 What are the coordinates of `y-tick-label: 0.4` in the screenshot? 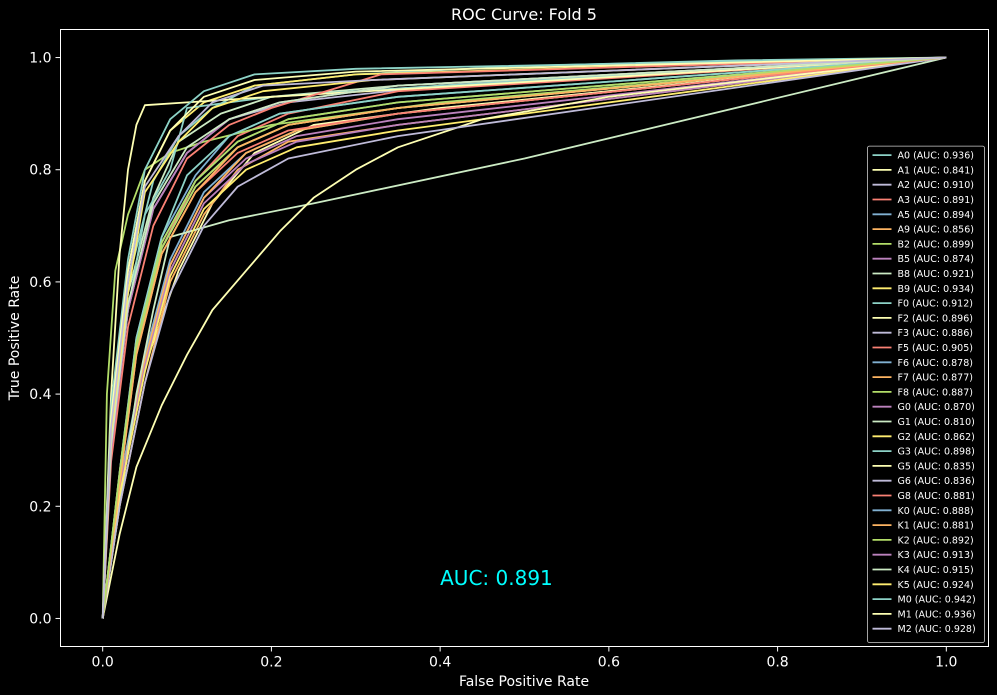 It's located at (40, 395).